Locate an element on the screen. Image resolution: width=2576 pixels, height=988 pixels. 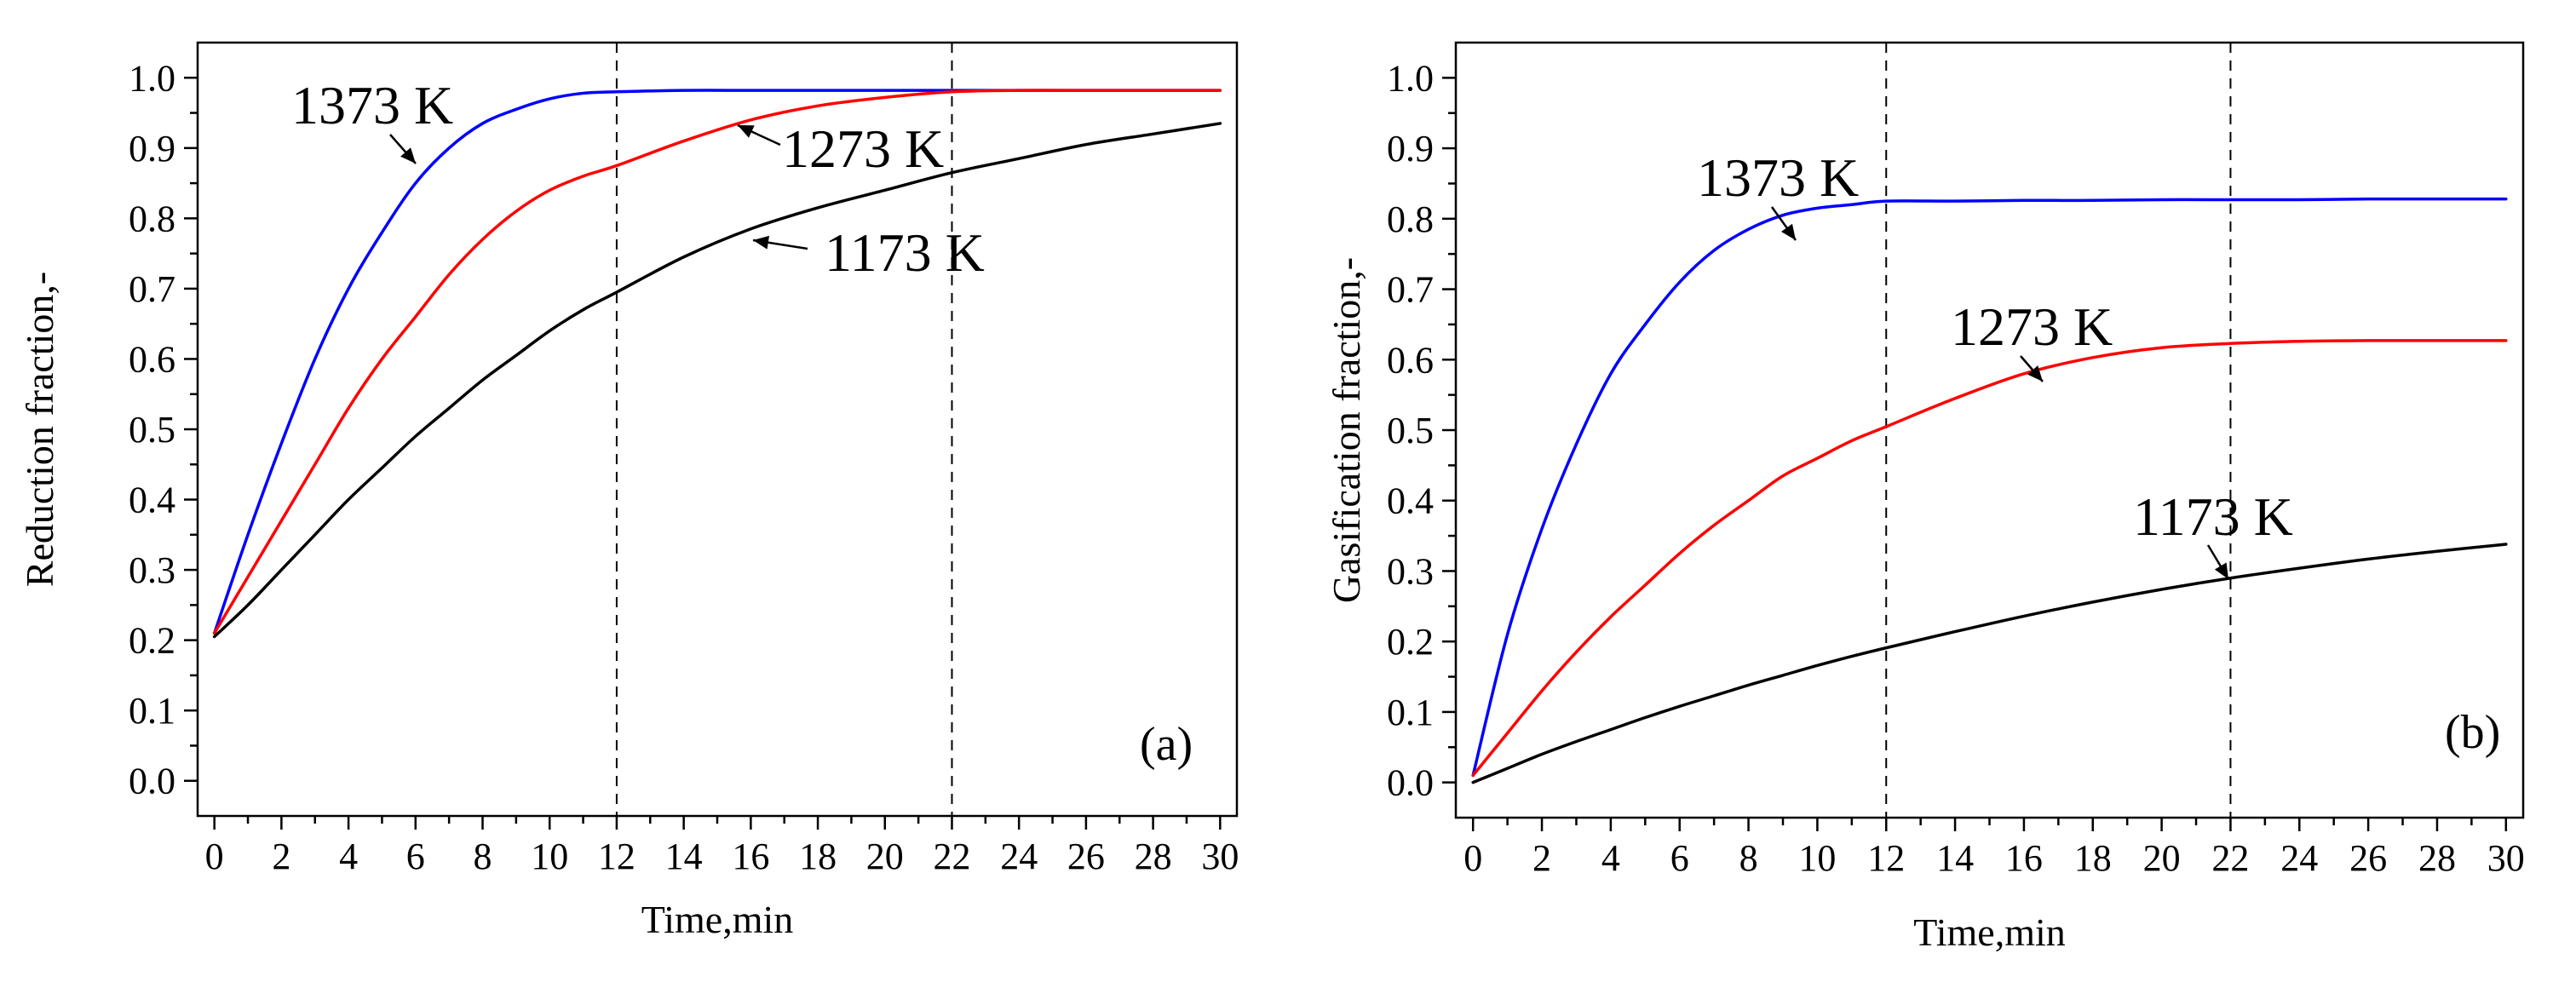
panel-a-x-tick-label: 22 is located at coordinates (951, 857).